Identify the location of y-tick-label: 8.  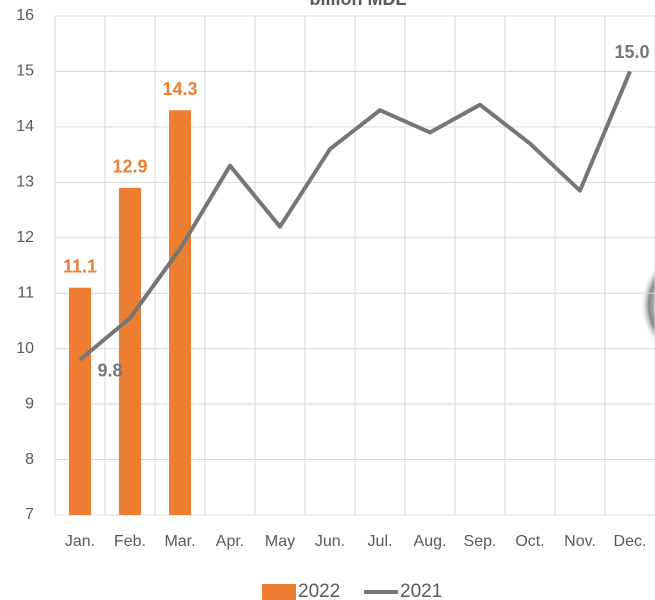
(29, 459).